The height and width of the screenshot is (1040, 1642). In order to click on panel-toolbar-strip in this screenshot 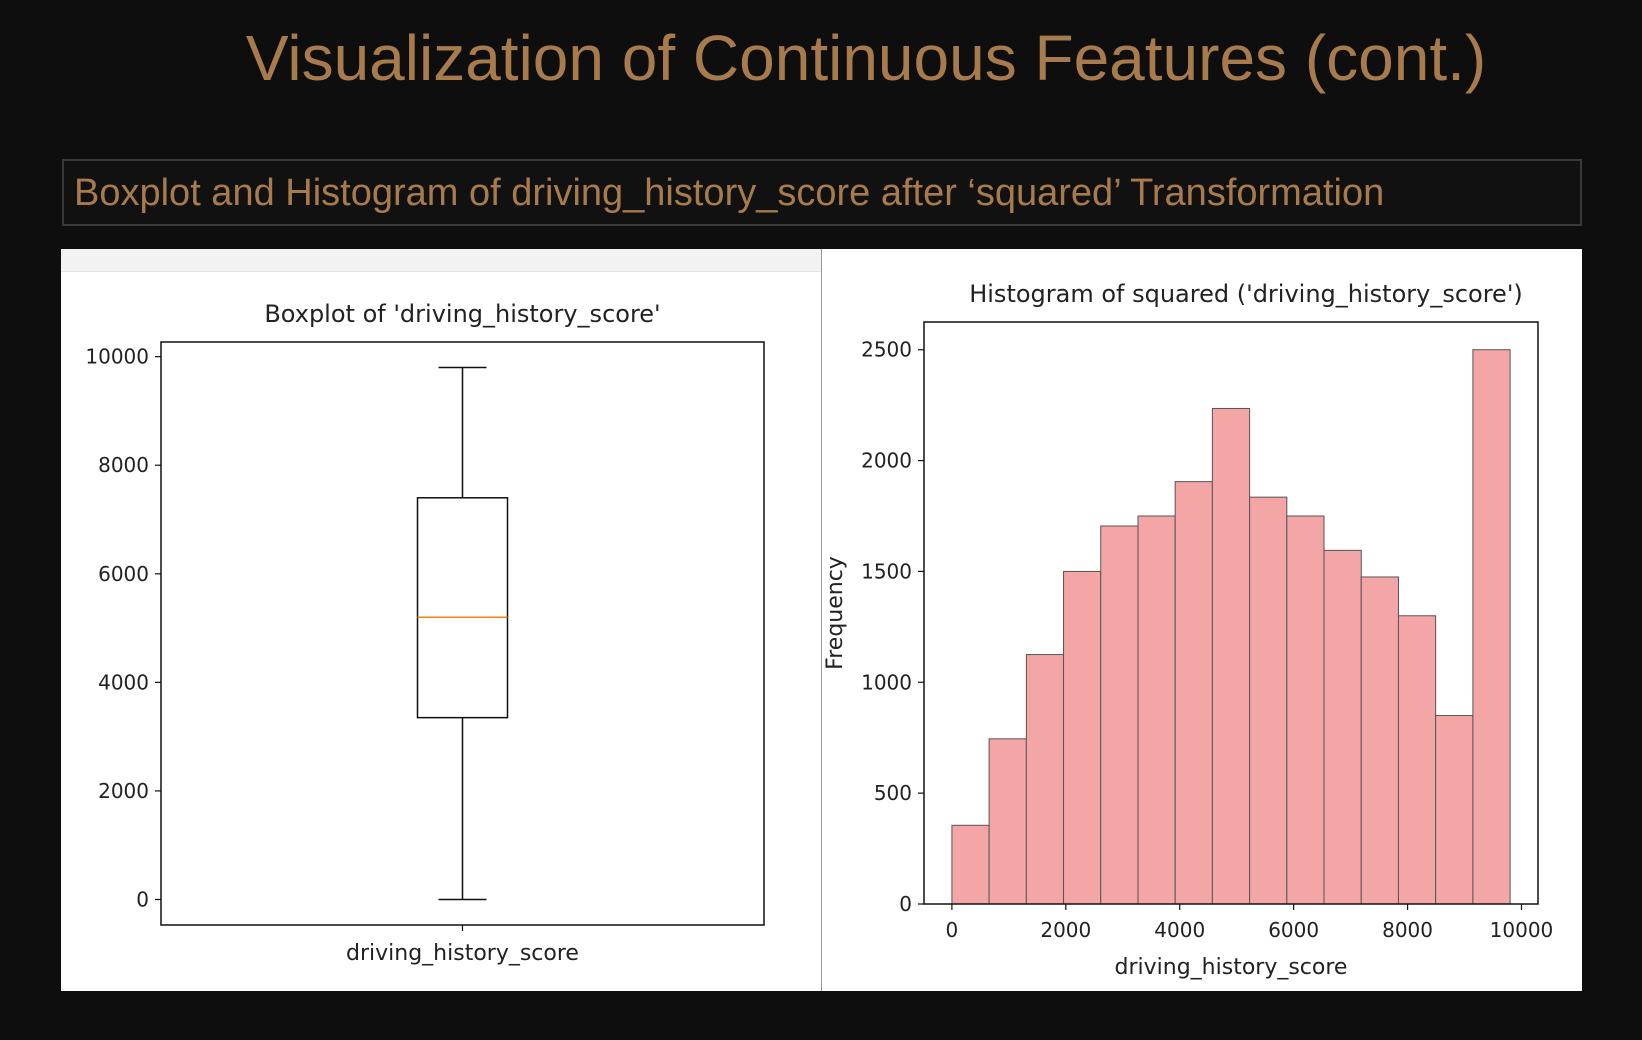, I will do `click(441, 260)`.